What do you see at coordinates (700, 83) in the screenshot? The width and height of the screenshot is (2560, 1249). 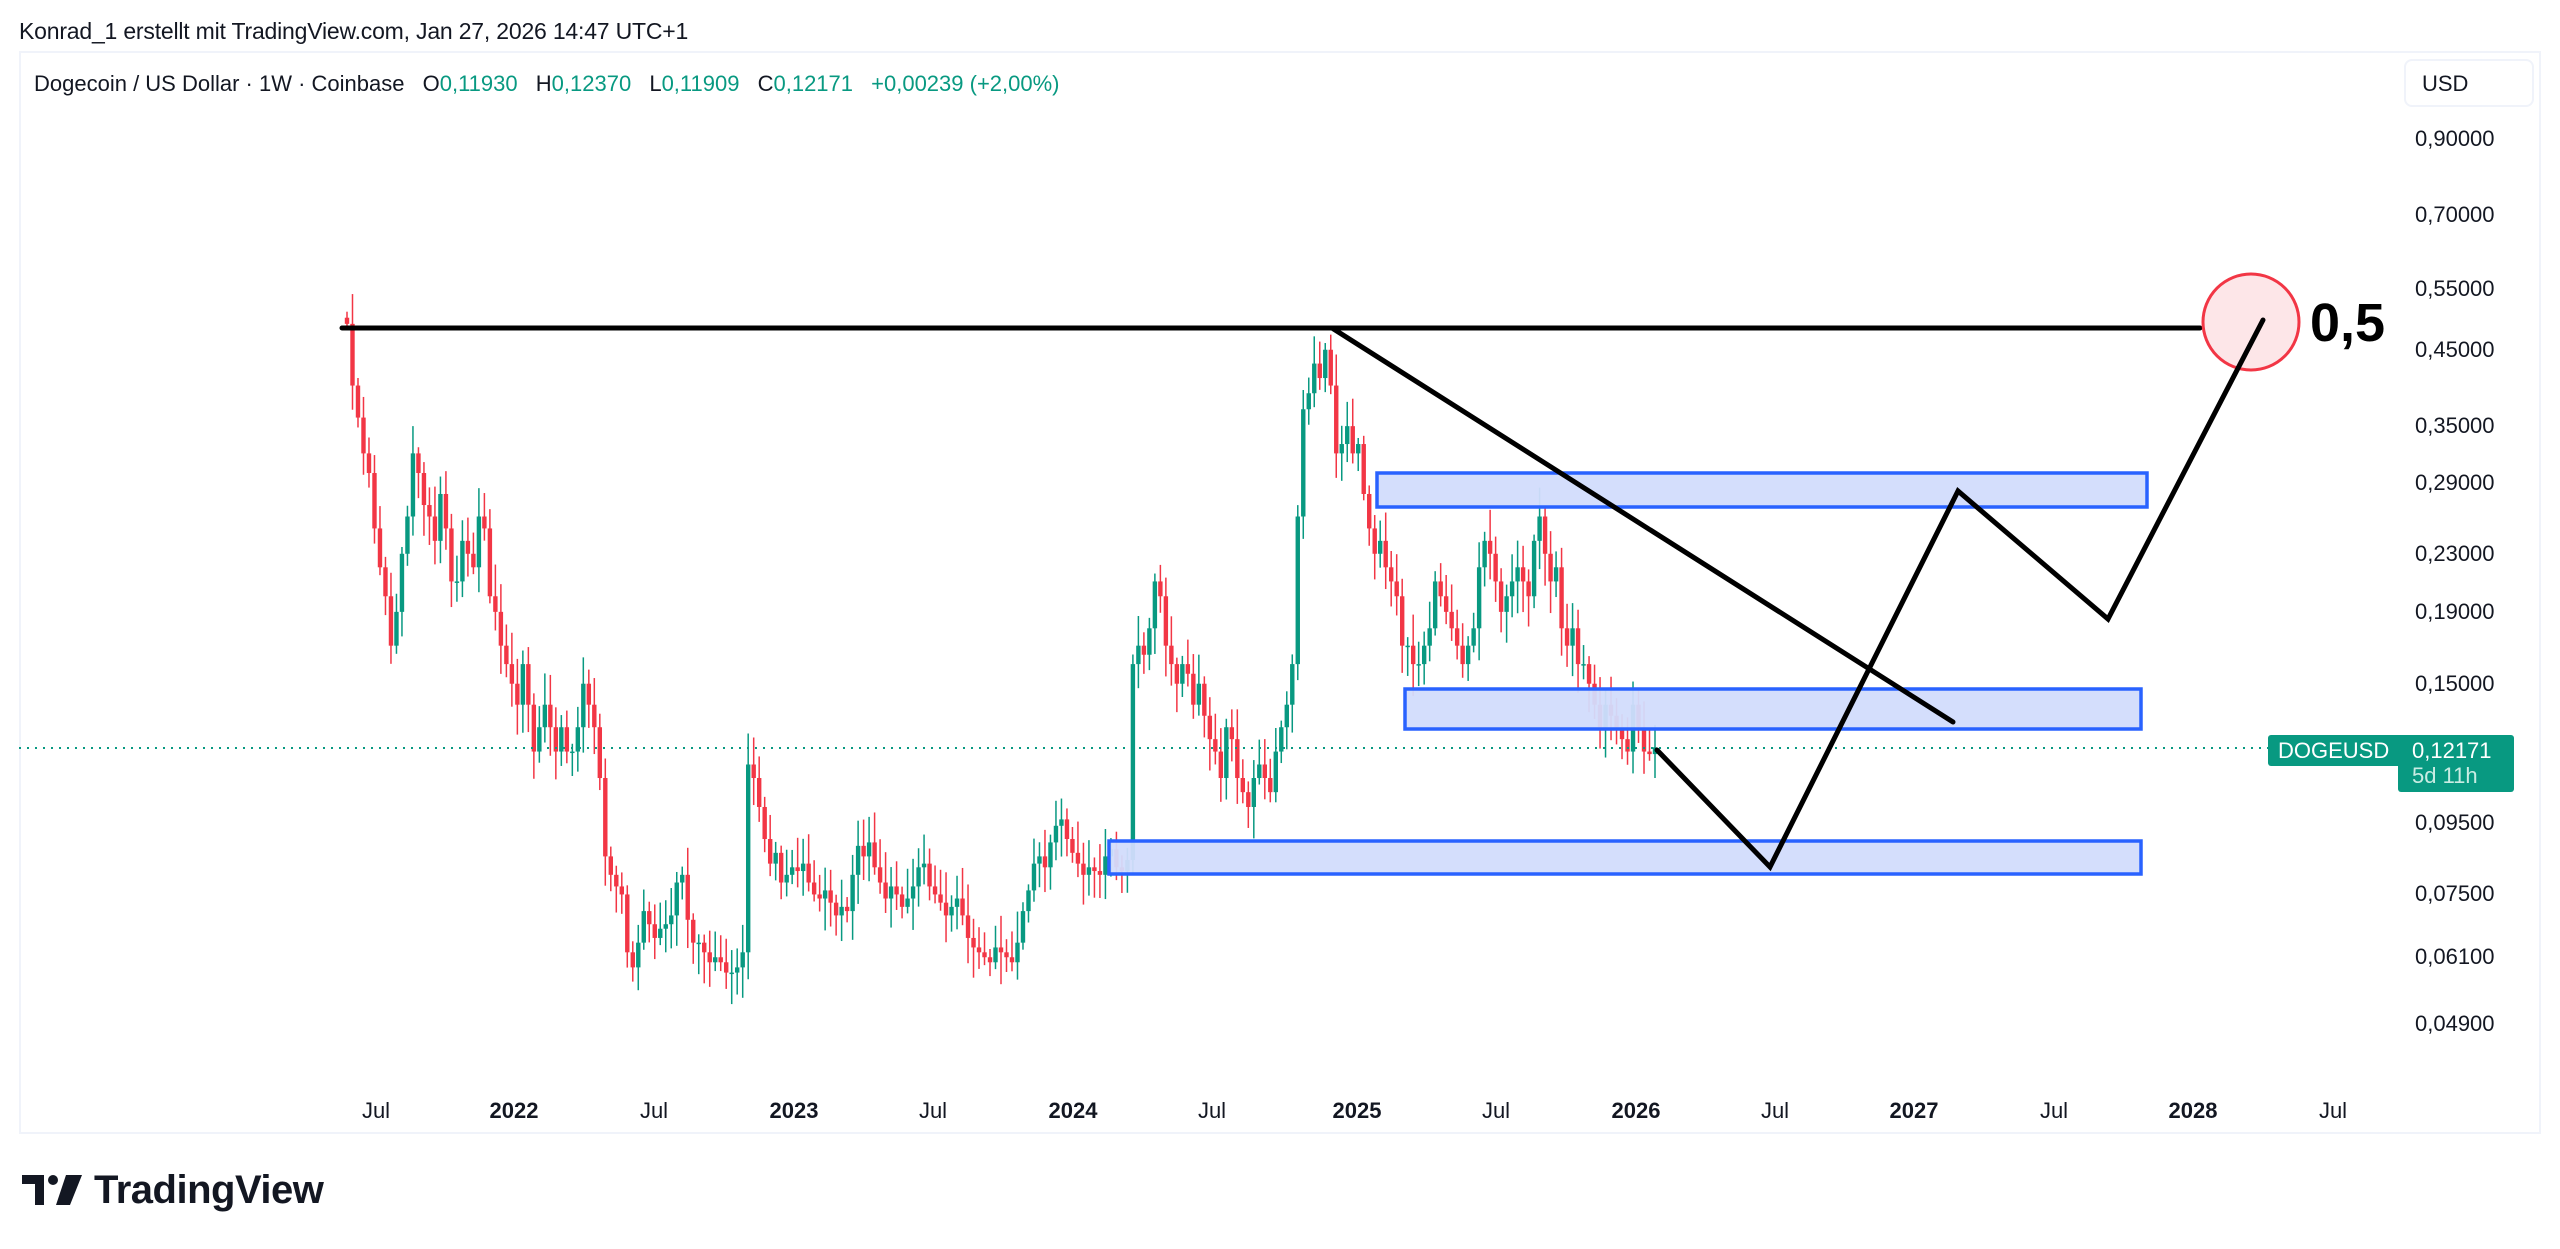 I see `low-value: 0,11909` at bounding box center [700, 83].